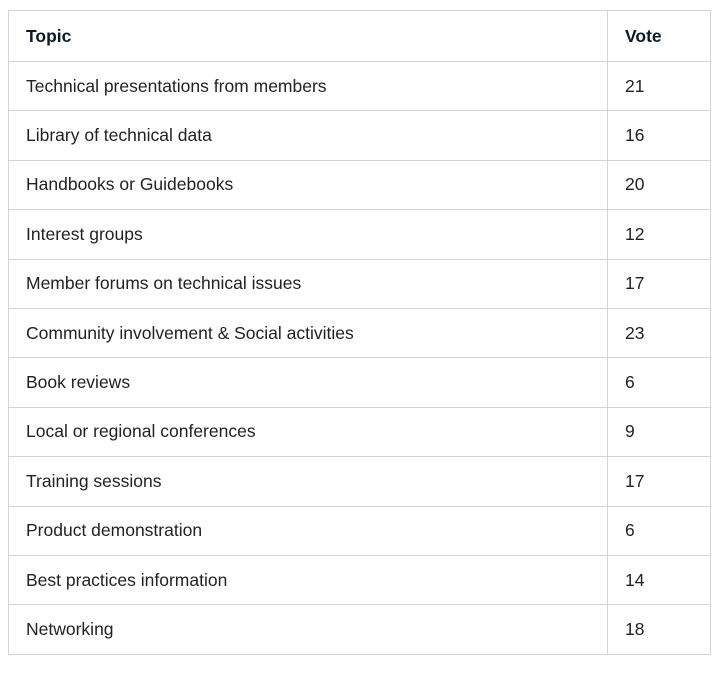  Describe the element at coordinates (308, 382) in the screenshot. I see `topic-cell: Book reviews` at that location.